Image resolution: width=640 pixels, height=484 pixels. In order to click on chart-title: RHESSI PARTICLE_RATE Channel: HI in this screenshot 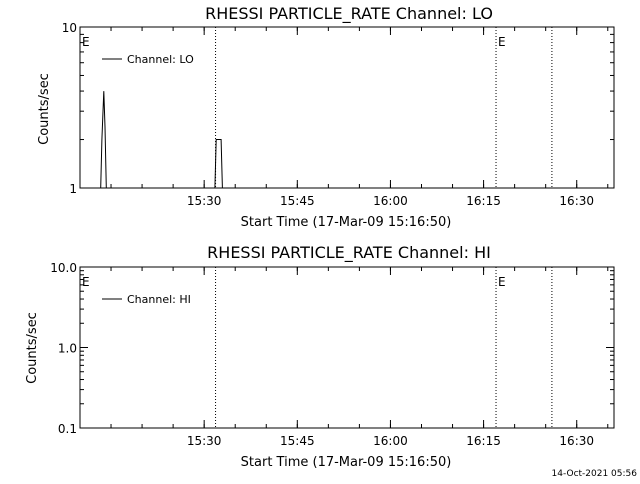, I will do `click(349, 253)`.